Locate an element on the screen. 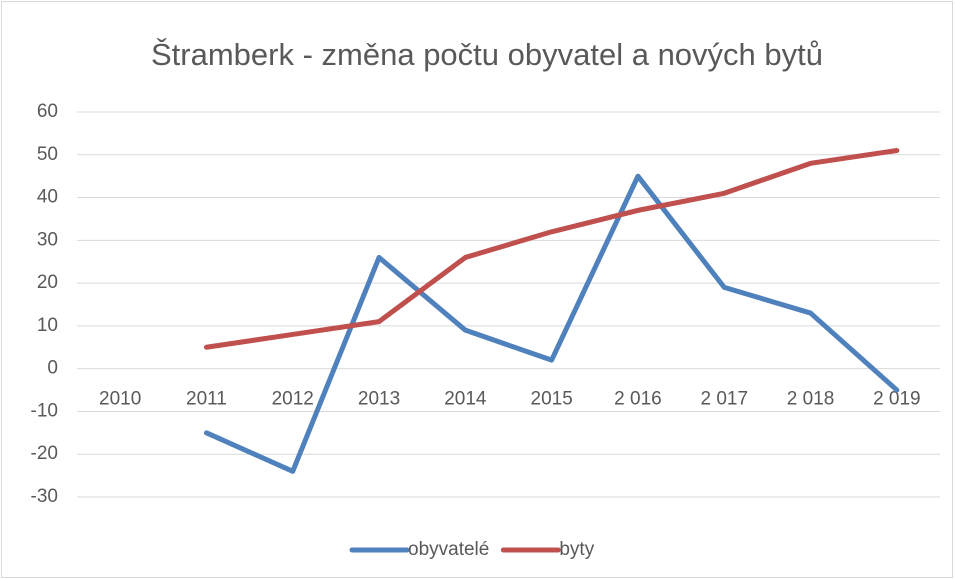  legend-label: obyvatelé is located at coordinates (448, 549).